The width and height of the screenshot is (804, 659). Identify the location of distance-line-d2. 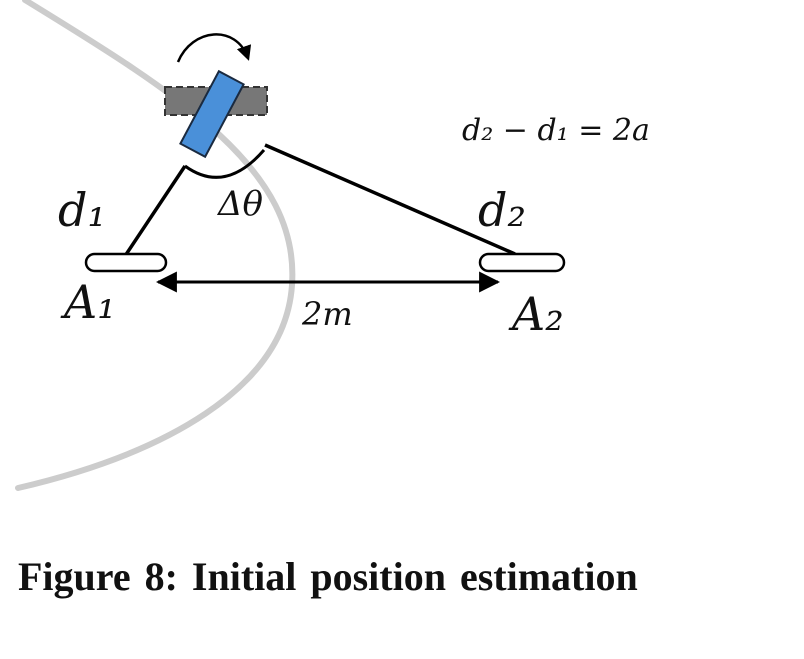
(390, 199).